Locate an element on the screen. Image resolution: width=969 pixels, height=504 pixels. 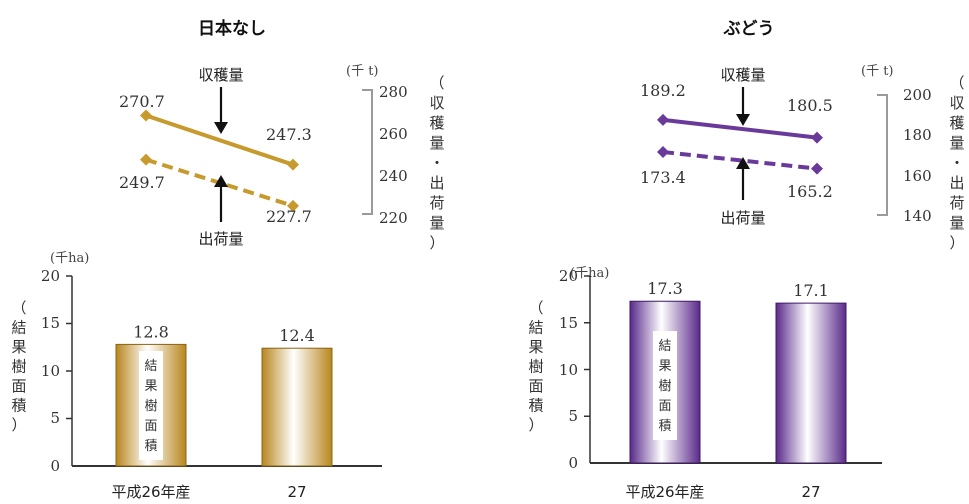
chart-title-nashi: 日本なし is located at coordinates (232, 28).